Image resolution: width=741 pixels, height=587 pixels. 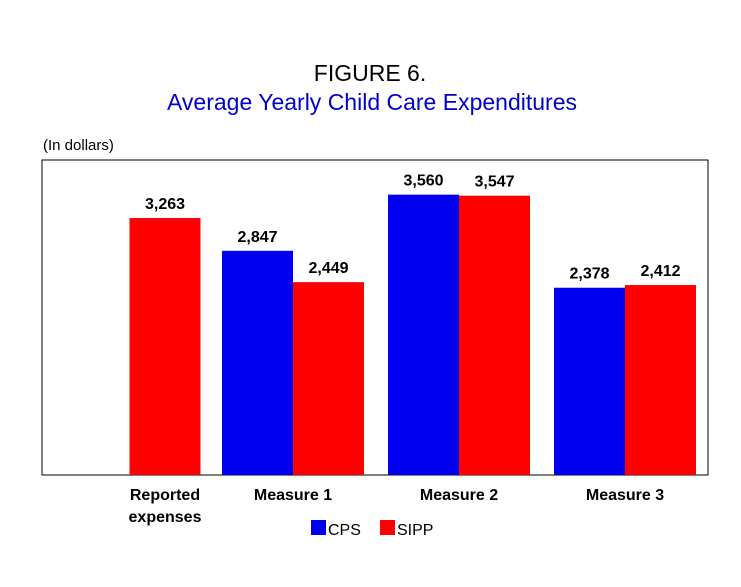 I want to click on category-label-2-0: Measure 2, so click(x=459, y=495).